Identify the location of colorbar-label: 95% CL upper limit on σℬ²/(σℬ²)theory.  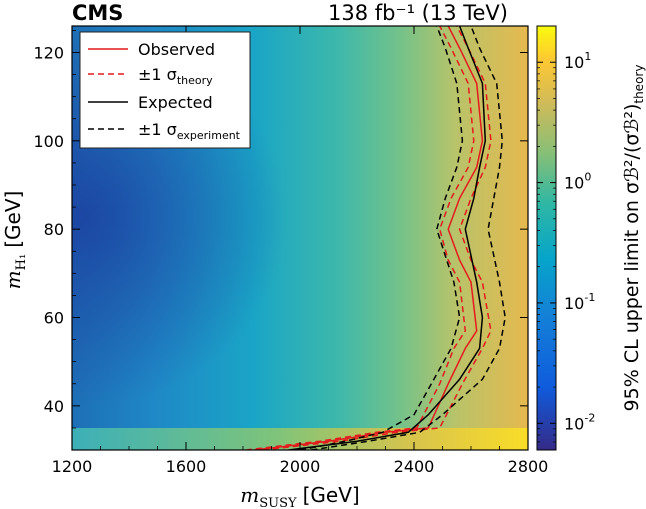
(633, 238).